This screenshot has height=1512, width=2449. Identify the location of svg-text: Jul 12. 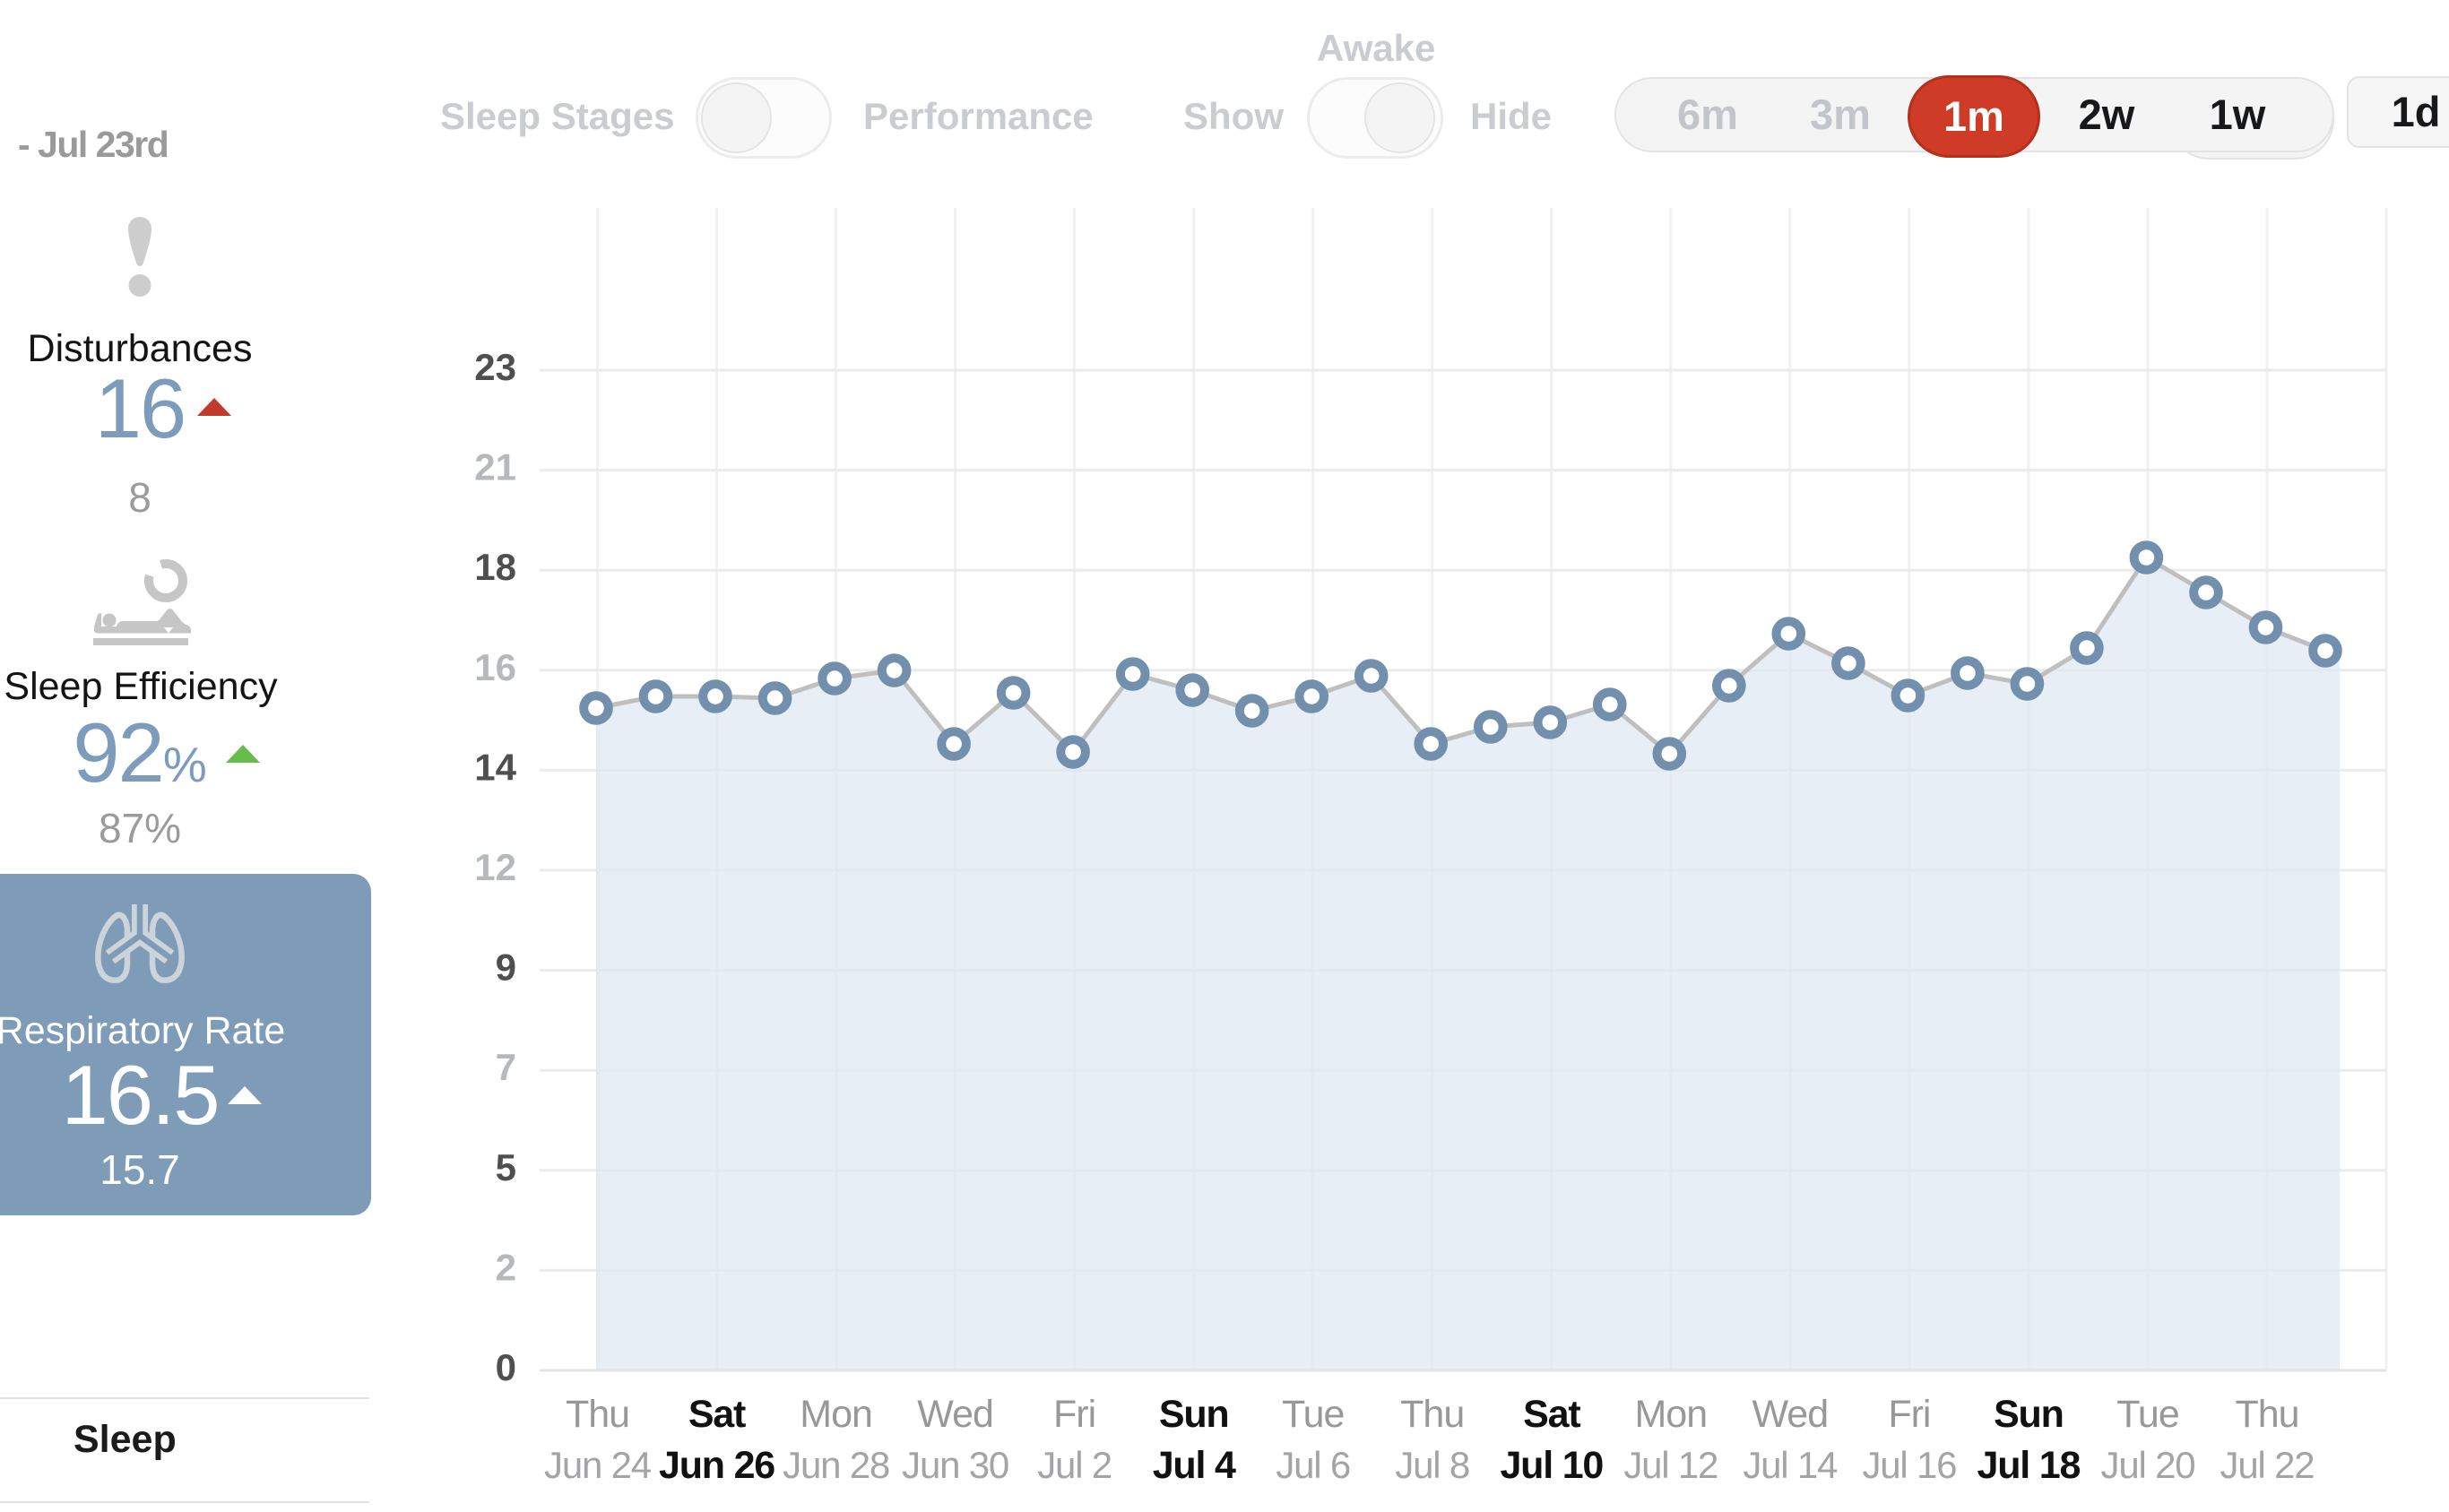
(1670, 1465).